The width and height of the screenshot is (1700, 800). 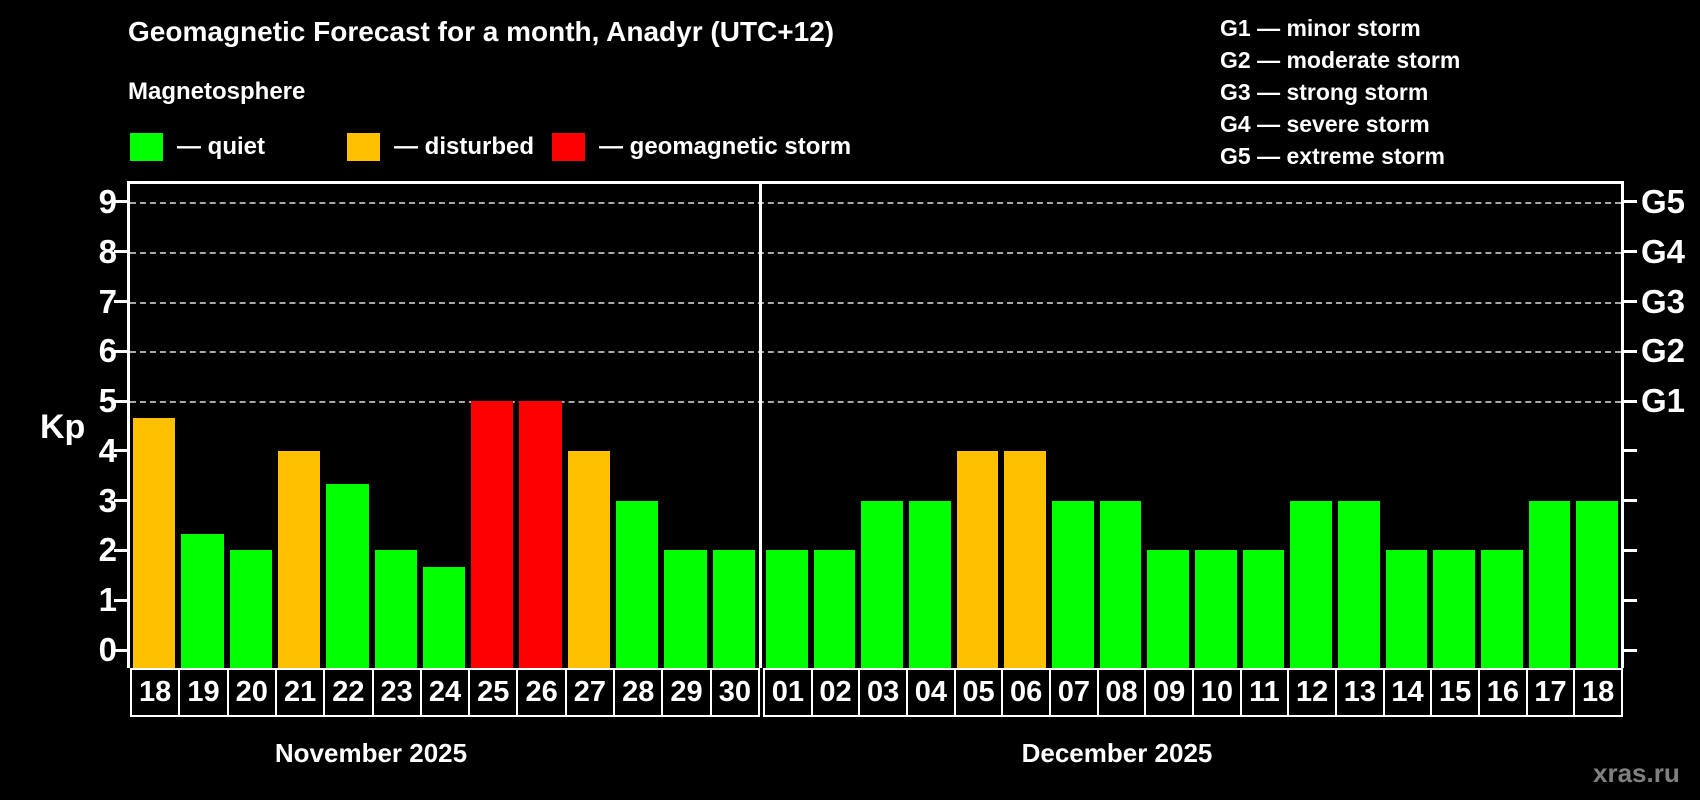 What do you see at coordinates (1311, 692) in the screenshot?
I see `date-cell: 12` at bounding box center [1311, 692].